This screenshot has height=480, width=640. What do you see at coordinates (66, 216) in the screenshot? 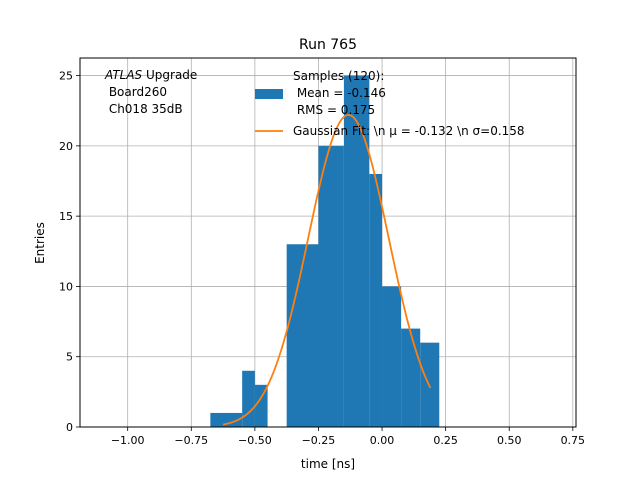
I see `y-tick-label: 15` at bounding box center [66, 216].